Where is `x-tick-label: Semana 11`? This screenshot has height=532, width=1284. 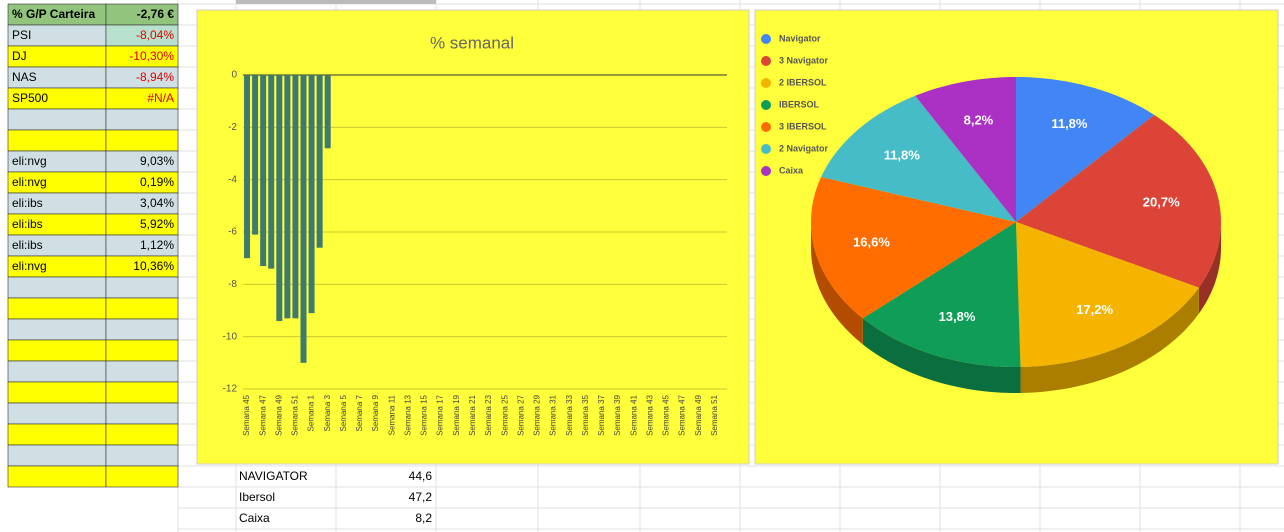 x-tick-label: Semana 11 is located at coordinates (391, 414).